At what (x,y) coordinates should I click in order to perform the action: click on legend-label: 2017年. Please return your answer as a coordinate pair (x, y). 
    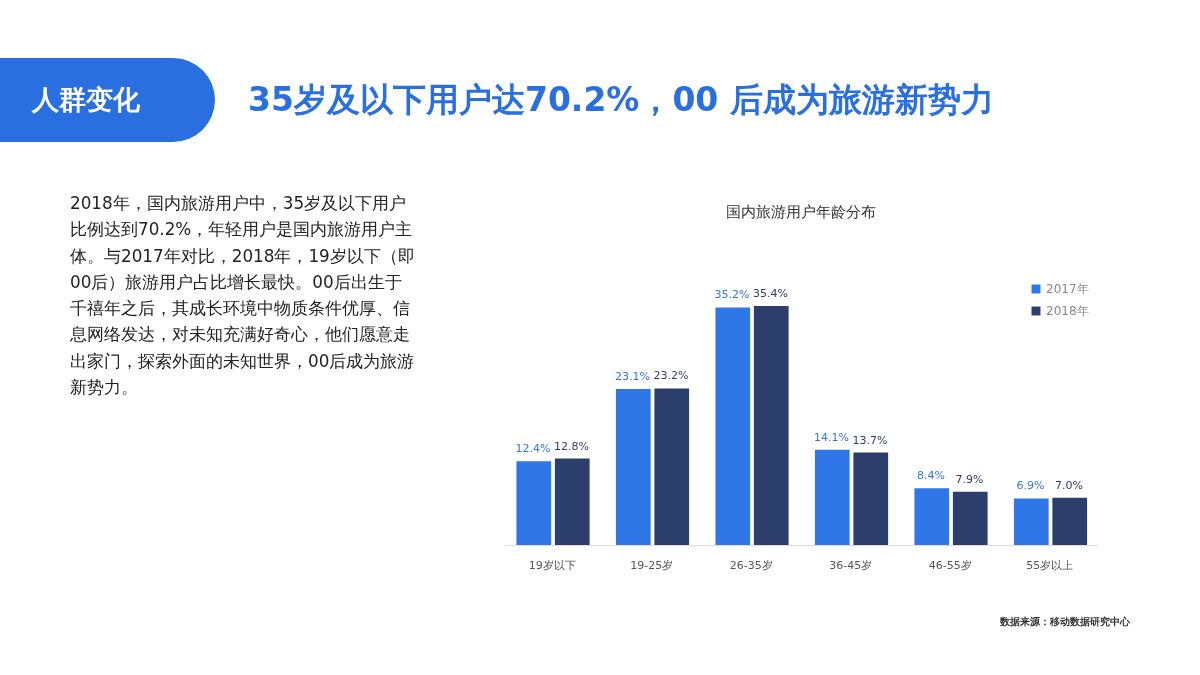
    Looking at the image, I should click on (1067, 289).